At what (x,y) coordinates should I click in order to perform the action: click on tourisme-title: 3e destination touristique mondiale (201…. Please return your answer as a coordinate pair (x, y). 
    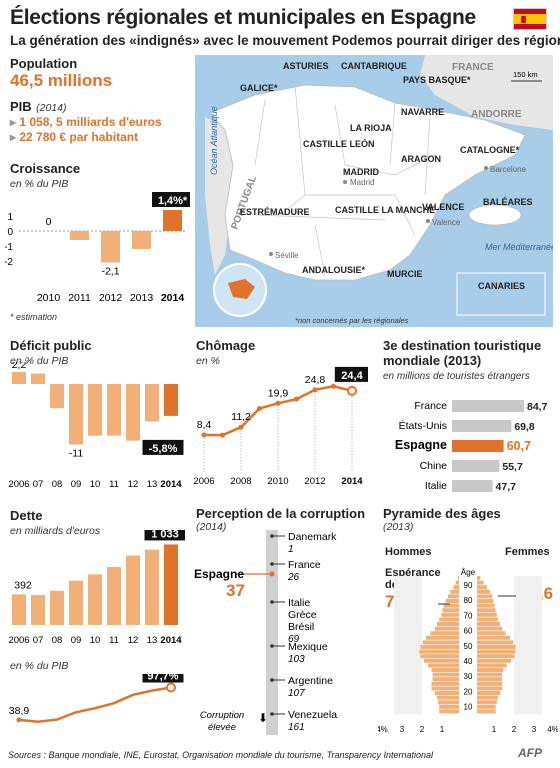
    Looking at the image, I should click on (462, 353).